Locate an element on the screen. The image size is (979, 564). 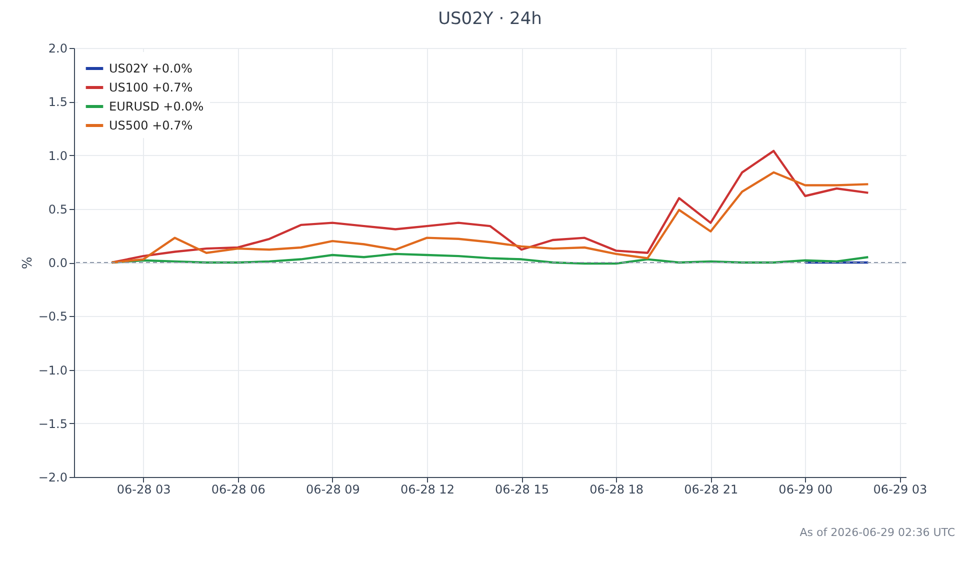
x-tick-label: 06-28 18 is located at coordinates (617, 489).